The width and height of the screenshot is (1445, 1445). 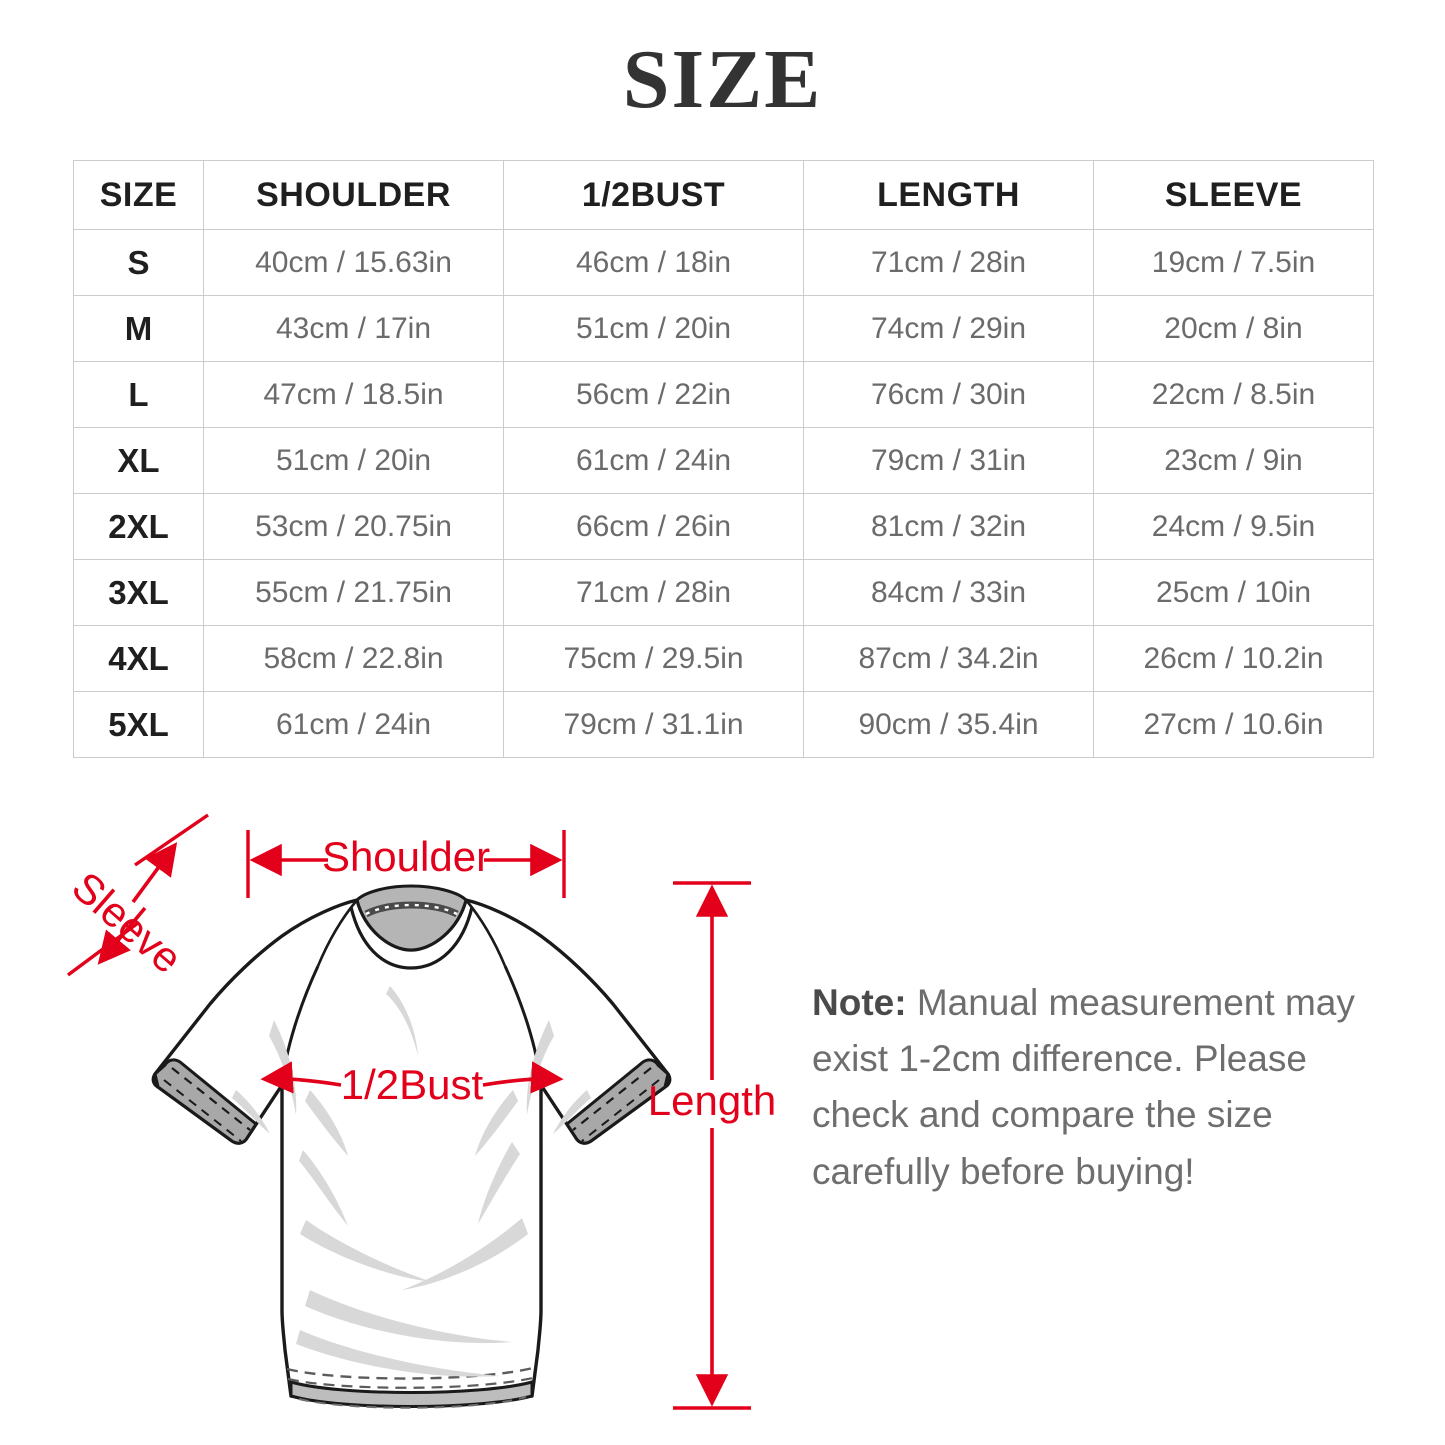 I want to click on page-title: SIZE, so click(x=722, y=79).